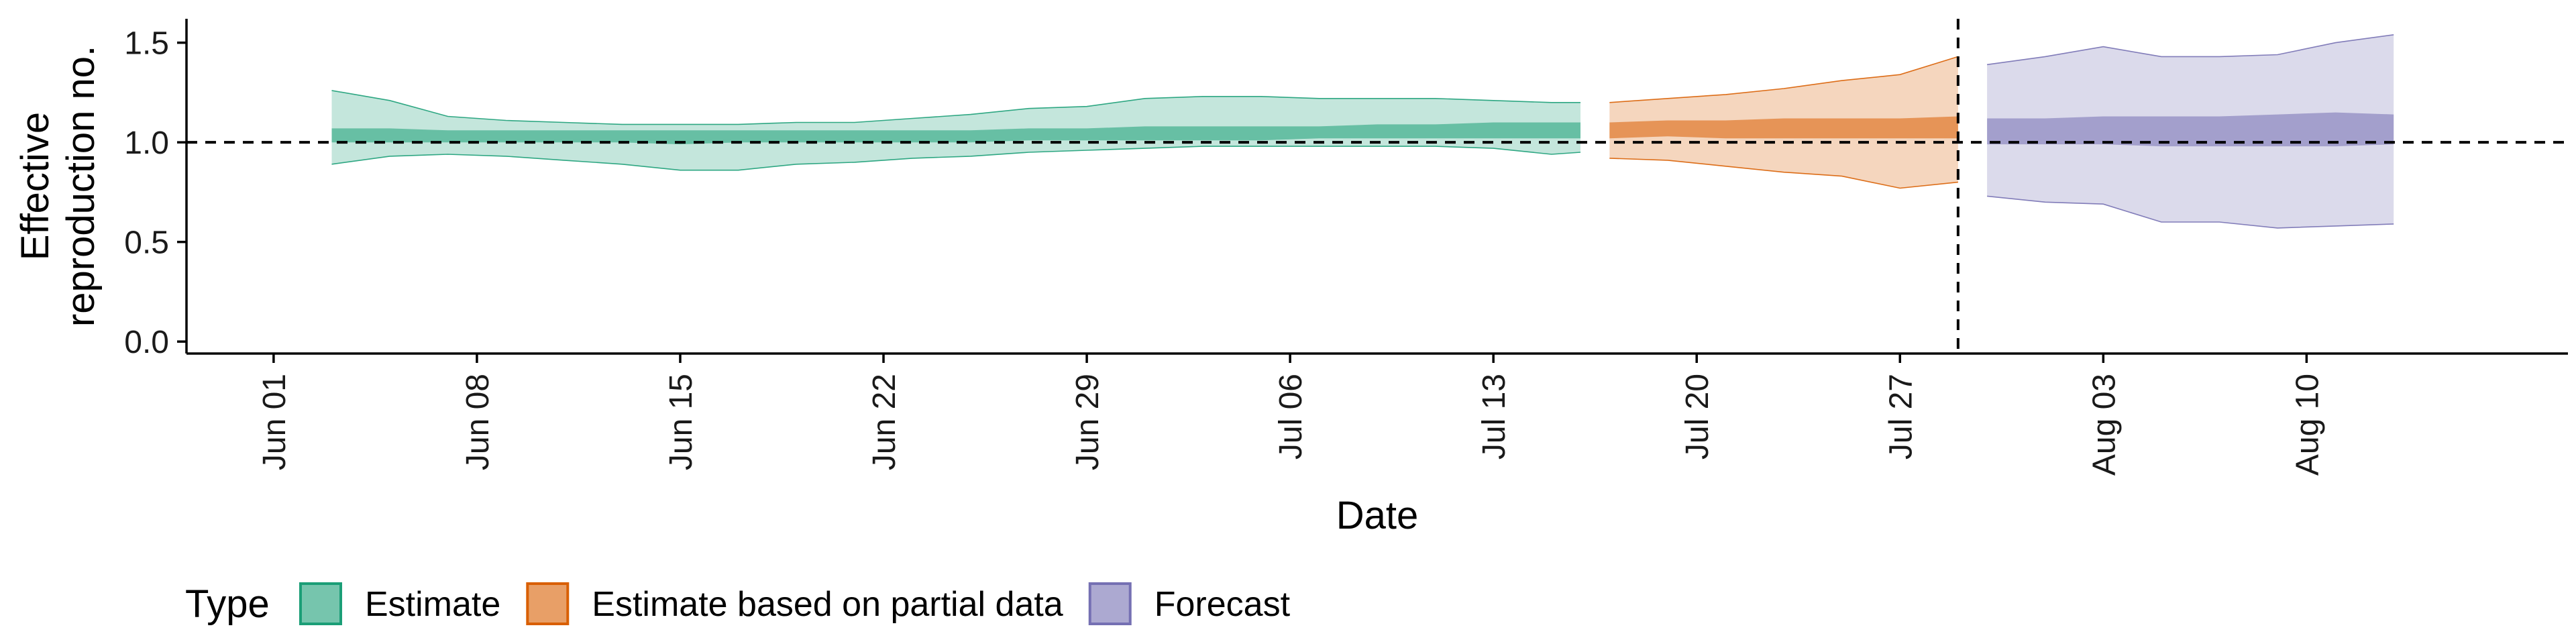 The height and width of the screenshot is (644, 2576). I want to click on x-tick-label: Jun 15, so click(681, 422).